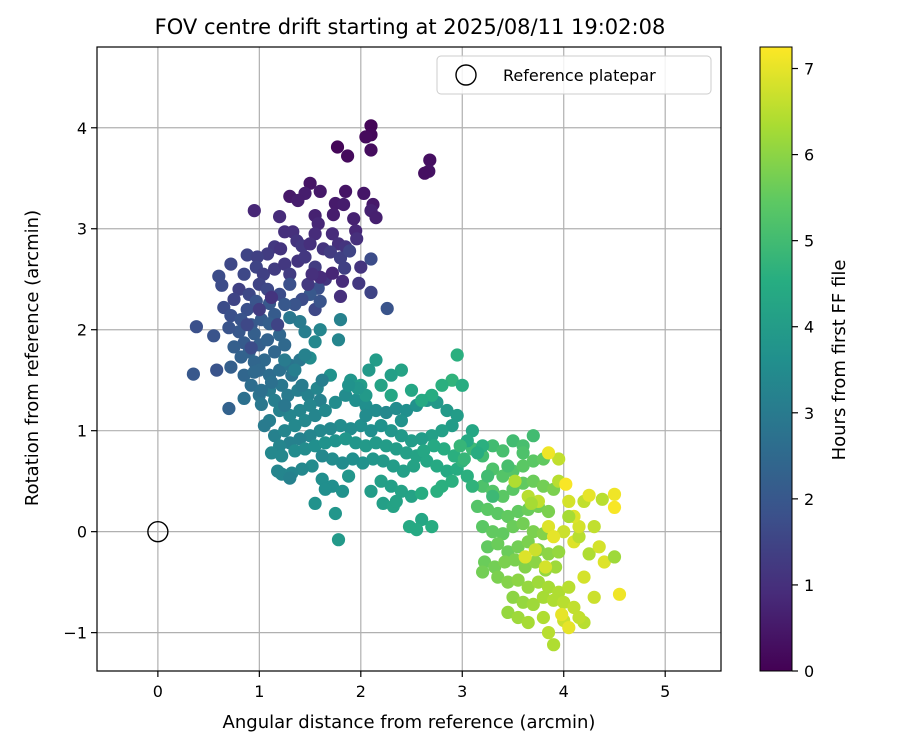 The width and height of the screenshot is (900, 754). What do you see at coordinates (809, 155) in the screenshot?
I see `colorbar-tick-label: 6` at bounding box center [809, 155].